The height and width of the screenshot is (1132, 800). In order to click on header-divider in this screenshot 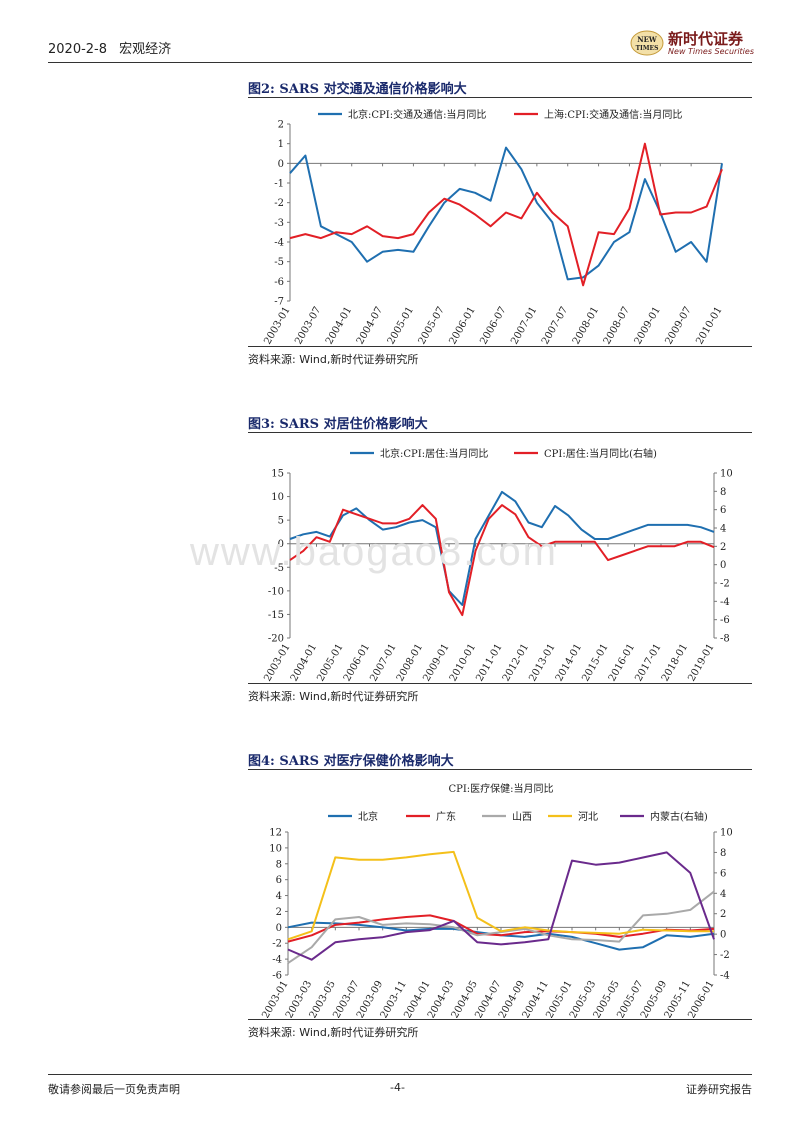, I will do `click(400, 62)`.